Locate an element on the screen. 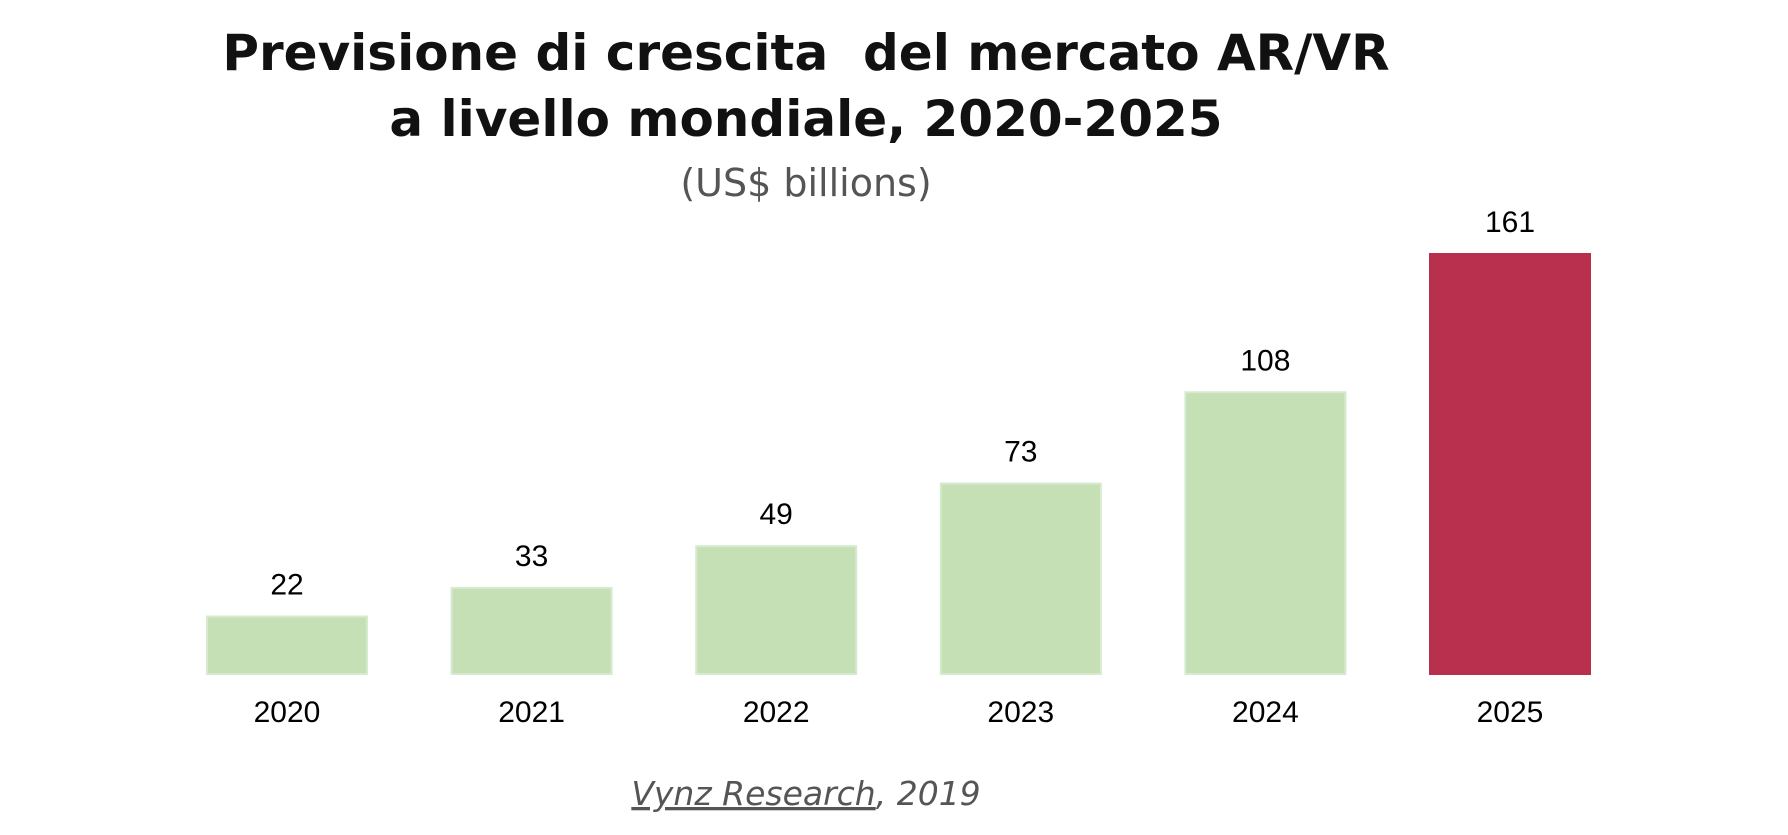 The height and width of the screenshot is (835, 1788). x-tick-label: 2025 is located at coordinates (1510, 712).